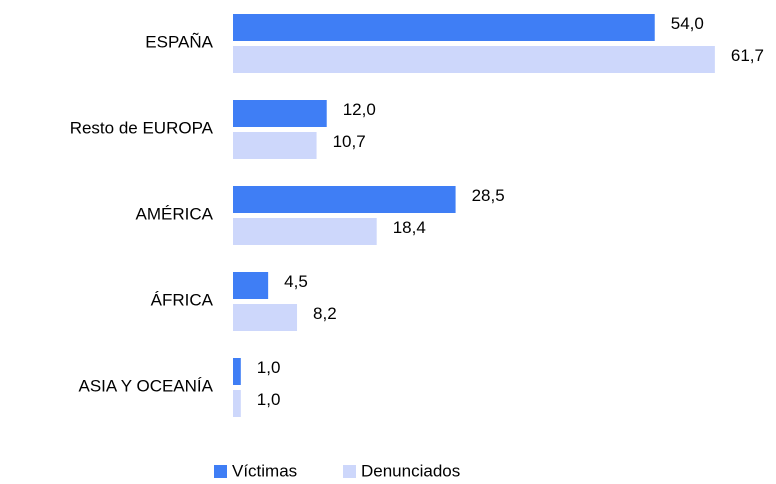  What do you see at coordinates (296, 281) in the screenshot?
I see `value-label: 4,5` at bounding box center [296, 281].